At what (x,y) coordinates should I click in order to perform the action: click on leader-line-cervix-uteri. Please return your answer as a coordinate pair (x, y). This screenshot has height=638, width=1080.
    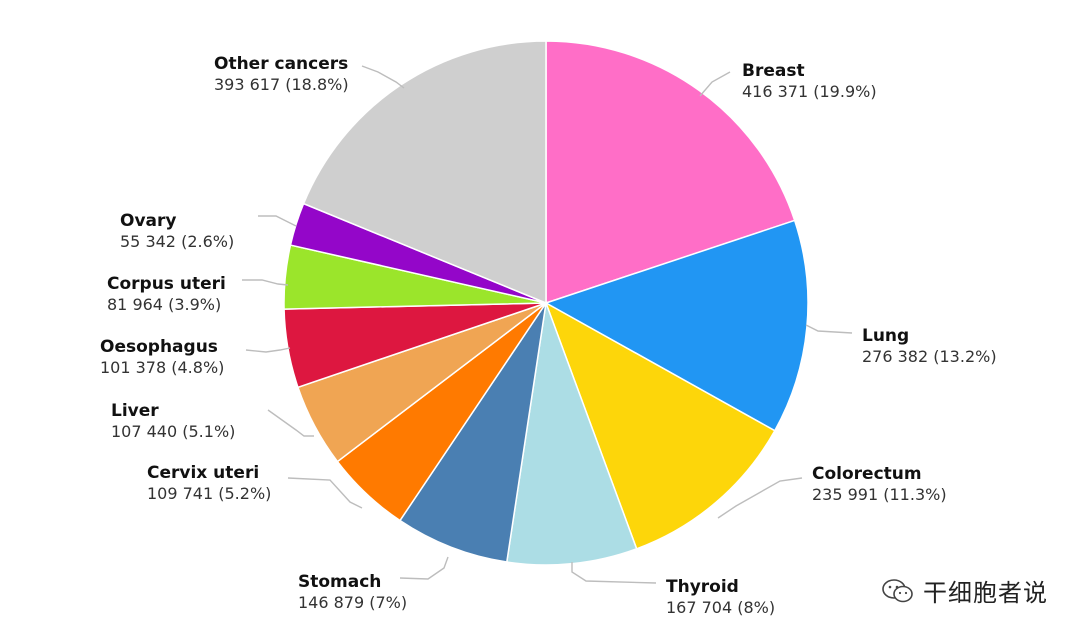
    Looking at the image, I should click on (325, 493).